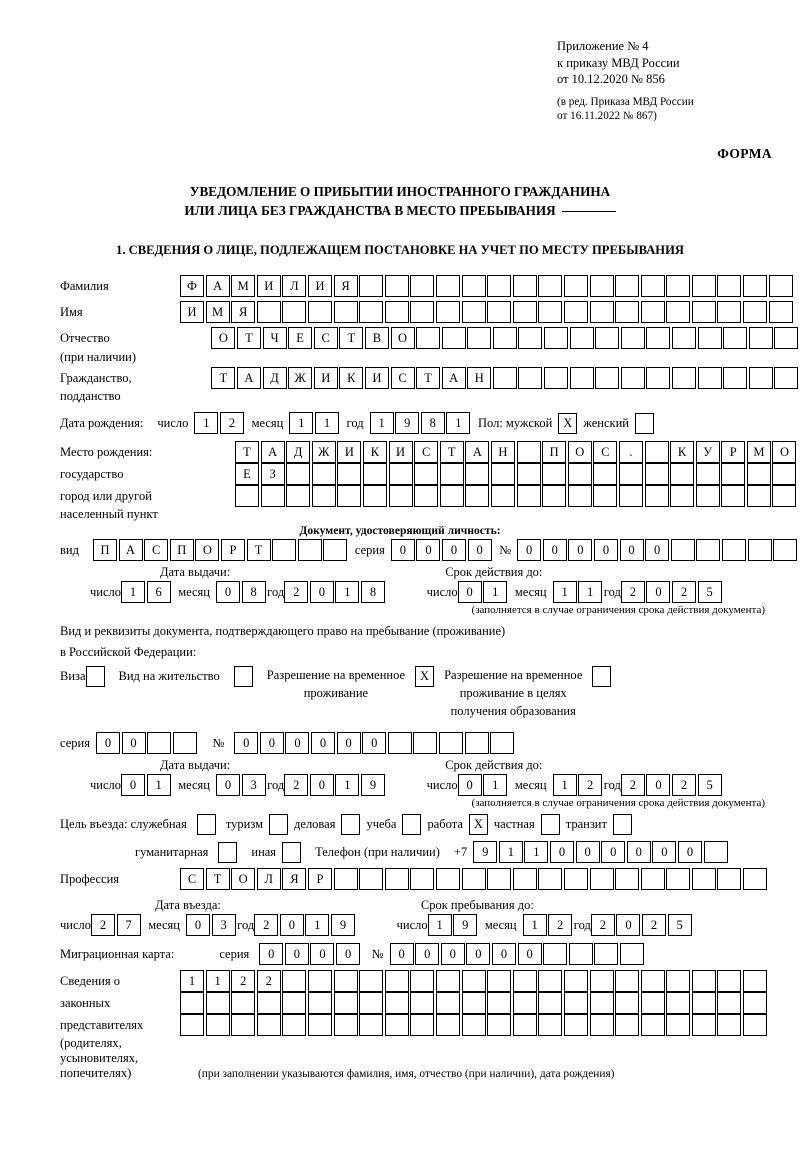  What do you see at coordinates (516, 496) in the screenshot?
I see `birth-place-row3-cells` at bounding box center [516, 496].